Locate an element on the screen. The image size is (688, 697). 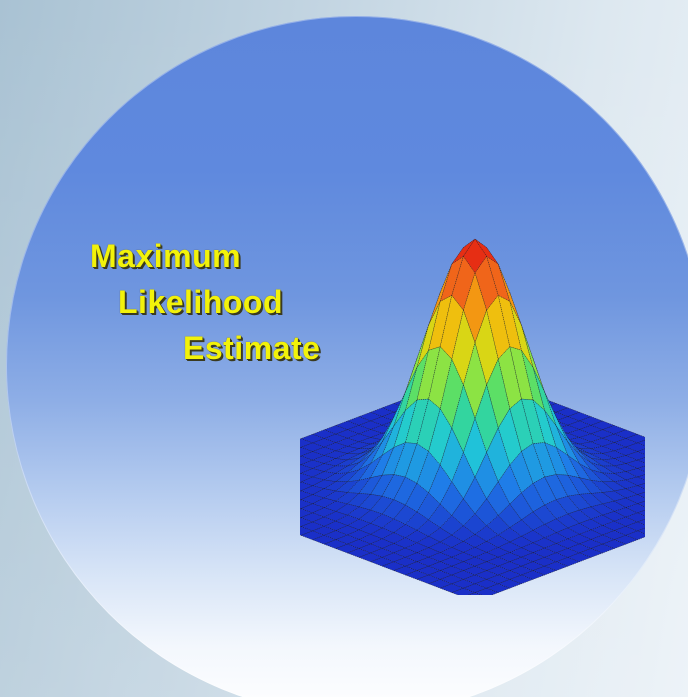
title-line-1: Maximum is located at coordinates (166, 256).